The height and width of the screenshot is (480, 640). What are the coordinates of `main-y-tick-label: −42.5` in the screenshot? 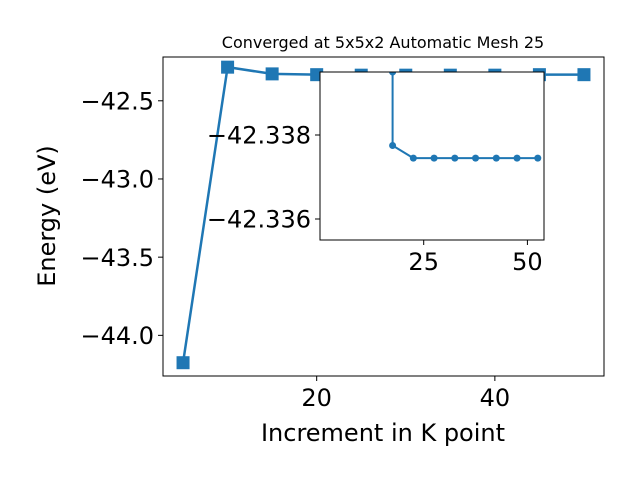 It's located at (117, 101).